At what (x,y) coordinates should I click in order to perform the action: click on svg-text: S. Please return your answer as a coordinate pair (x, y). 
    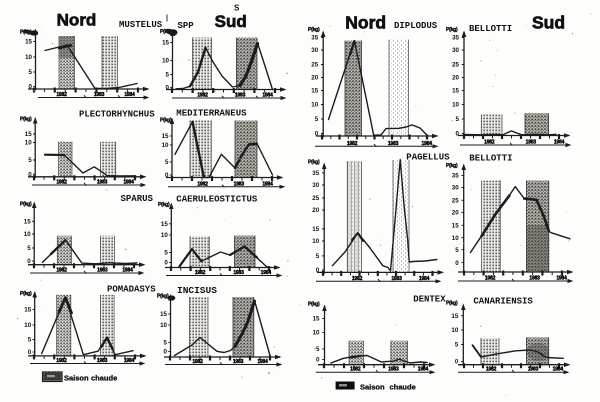
    Looking at the image, I should click on (237, 8).